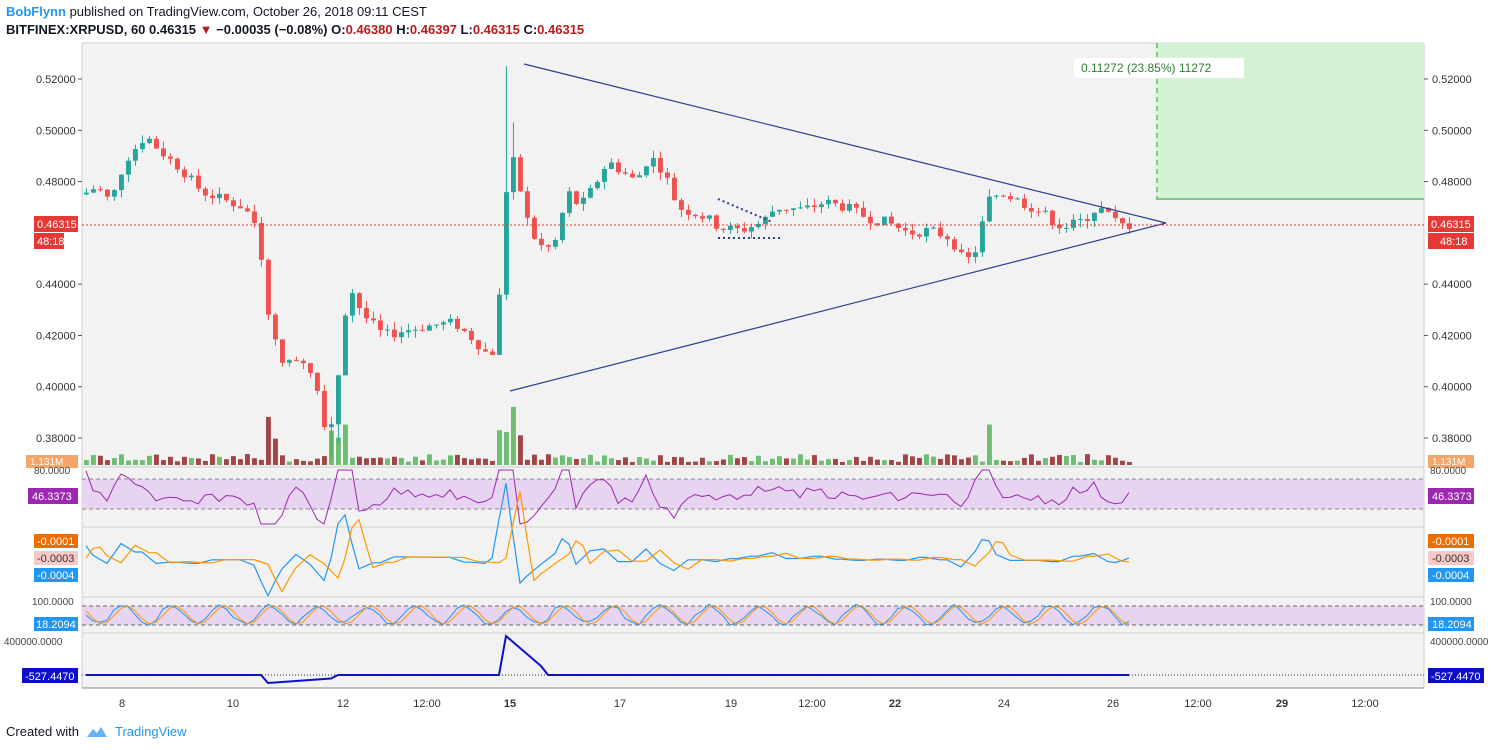 The width and height of the screenshot is (1508, 750). What do you see at coordinates (1459, 642) in the screenshot?
I see `obv-level-right: 400000.0000` at bounding box center [1459, 642].